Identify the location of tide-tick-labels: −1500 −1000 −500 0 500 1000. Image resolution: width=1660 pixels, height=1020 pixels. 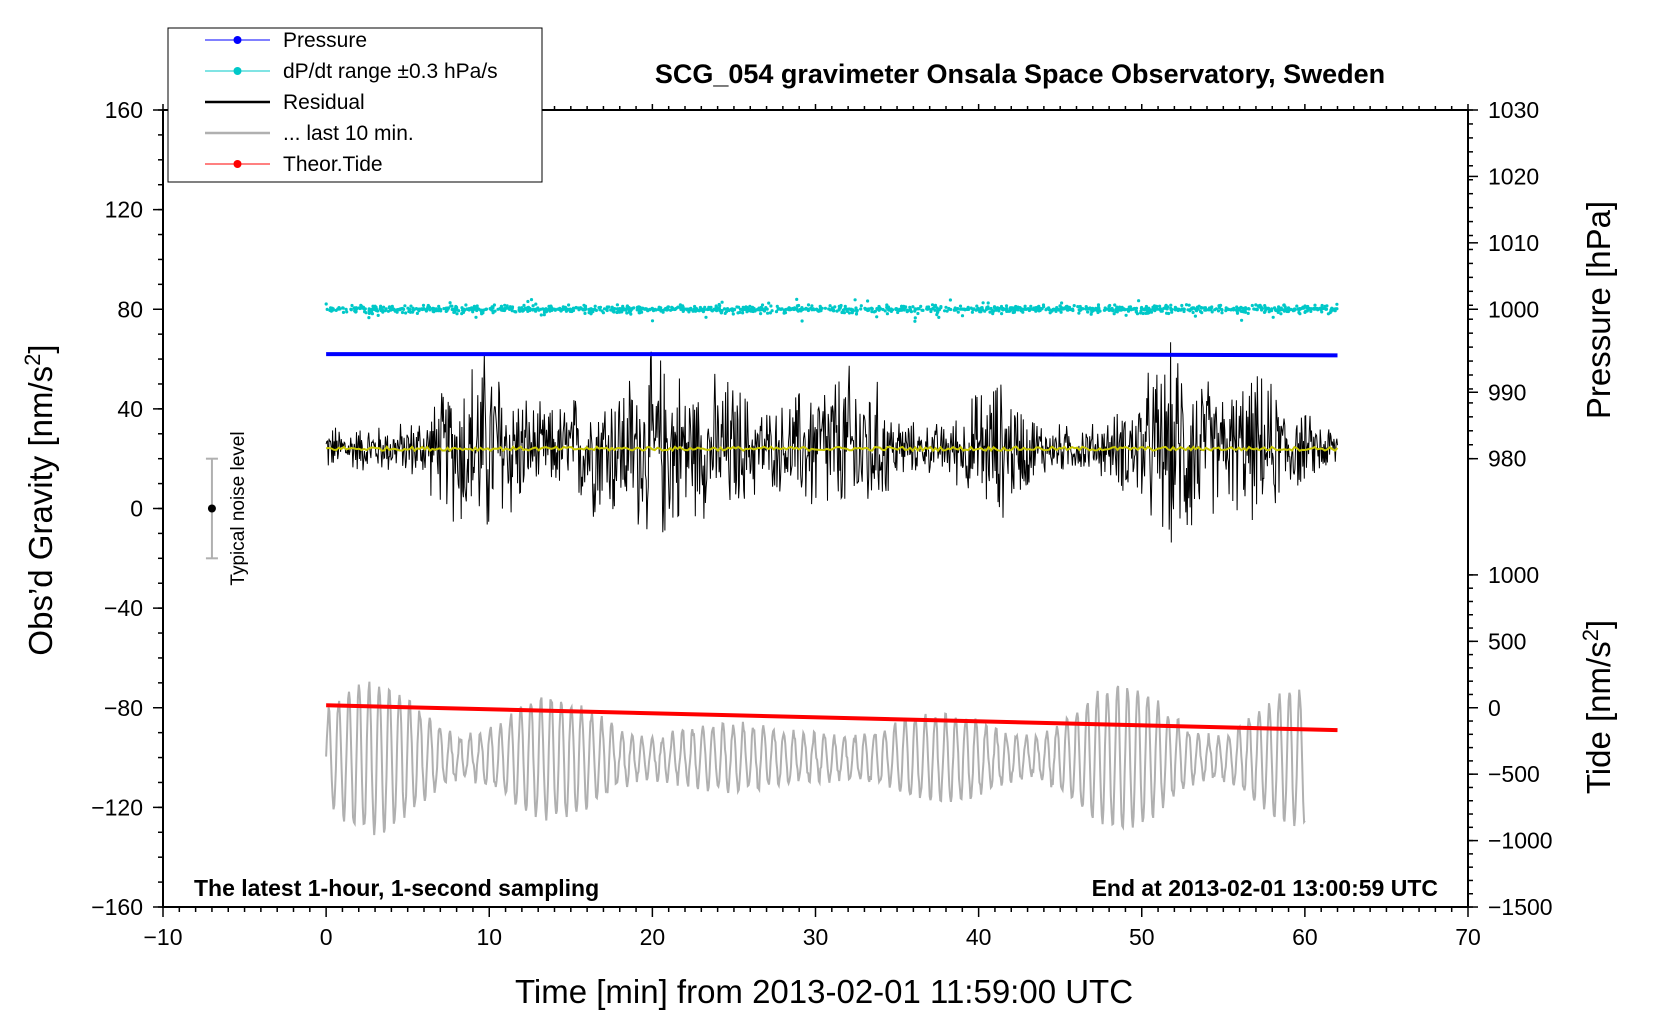
(1520, 741).